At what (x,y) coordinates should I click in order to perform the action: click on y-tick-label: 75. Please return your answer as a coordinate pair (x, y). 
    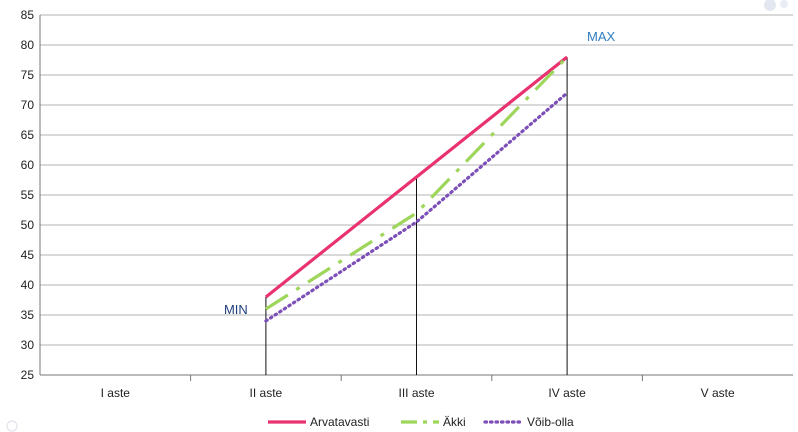
    Looking at the image, I should click on (28, 75).